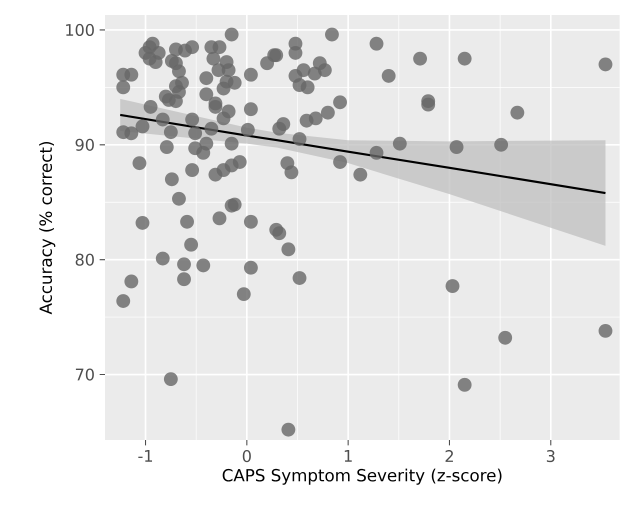 Image resolution: width=629 pixels, height=508 pixels. I want to click on x-tick-label: 3, so click(550, 456).